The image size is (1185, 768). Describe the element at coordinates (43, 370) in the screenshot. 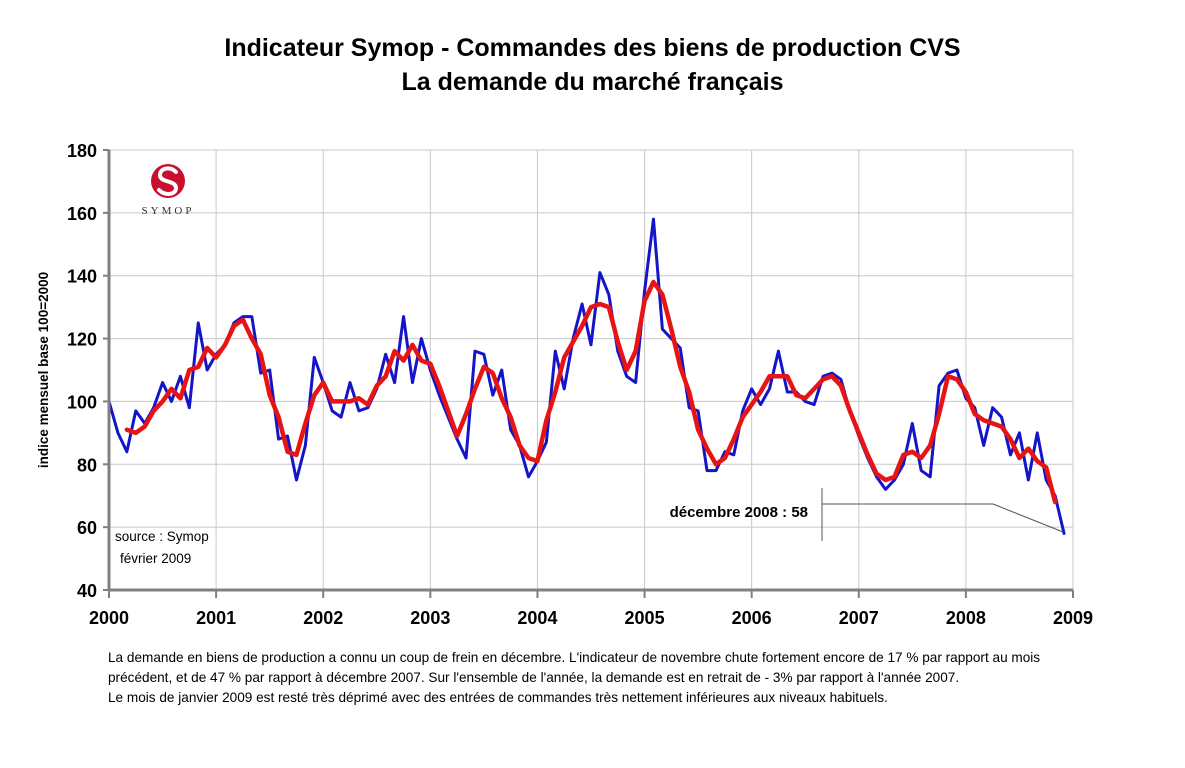

I see `y-axis-label: indice mensuel base 100=2000` at that location.